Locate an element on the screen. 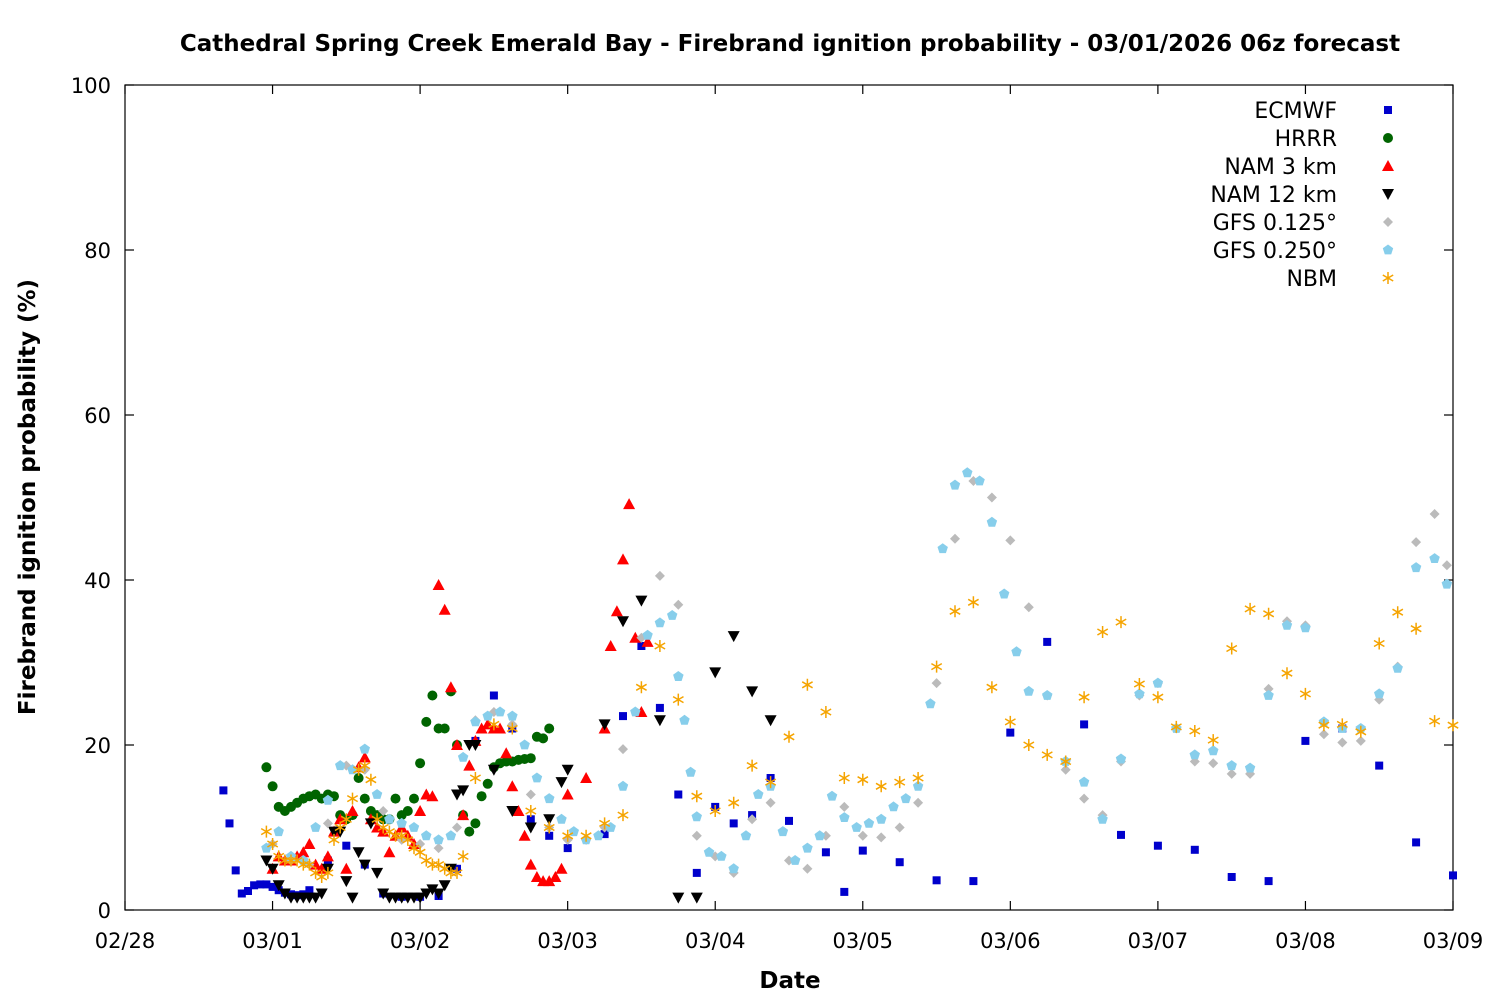 This screenshot has width=1500, height=1000. y-tick-label: 80 is located at coordinates (97, 251).